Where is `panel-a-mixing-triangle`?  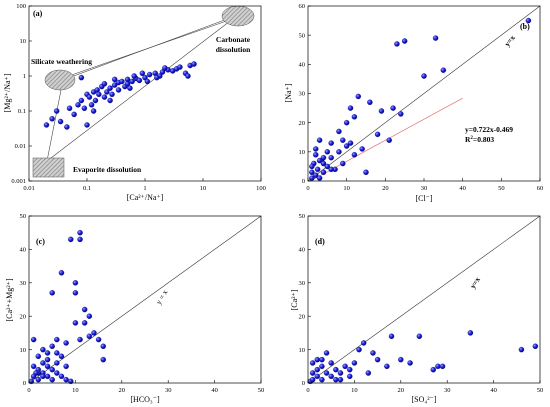 panel-a-mixing-triangle is located at coordinates (142, 88).